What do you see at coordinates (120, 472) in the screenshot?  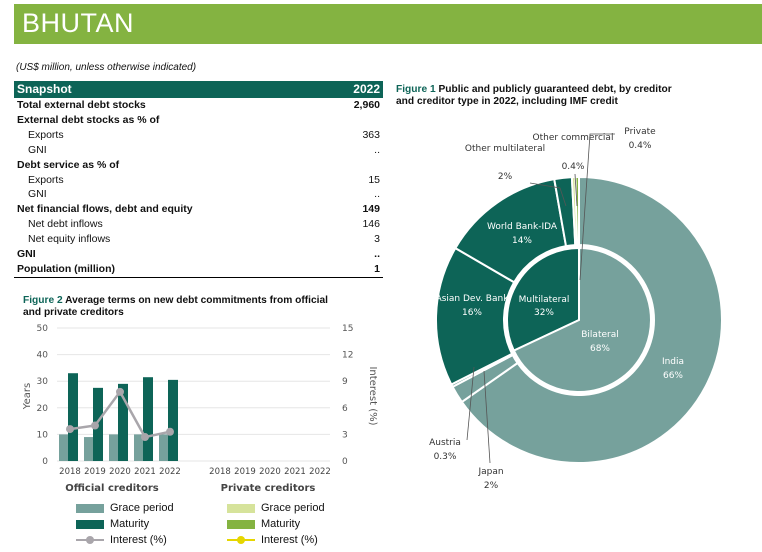 I see `x-tick-label-official: 2020` at bounding box center [120, 472].